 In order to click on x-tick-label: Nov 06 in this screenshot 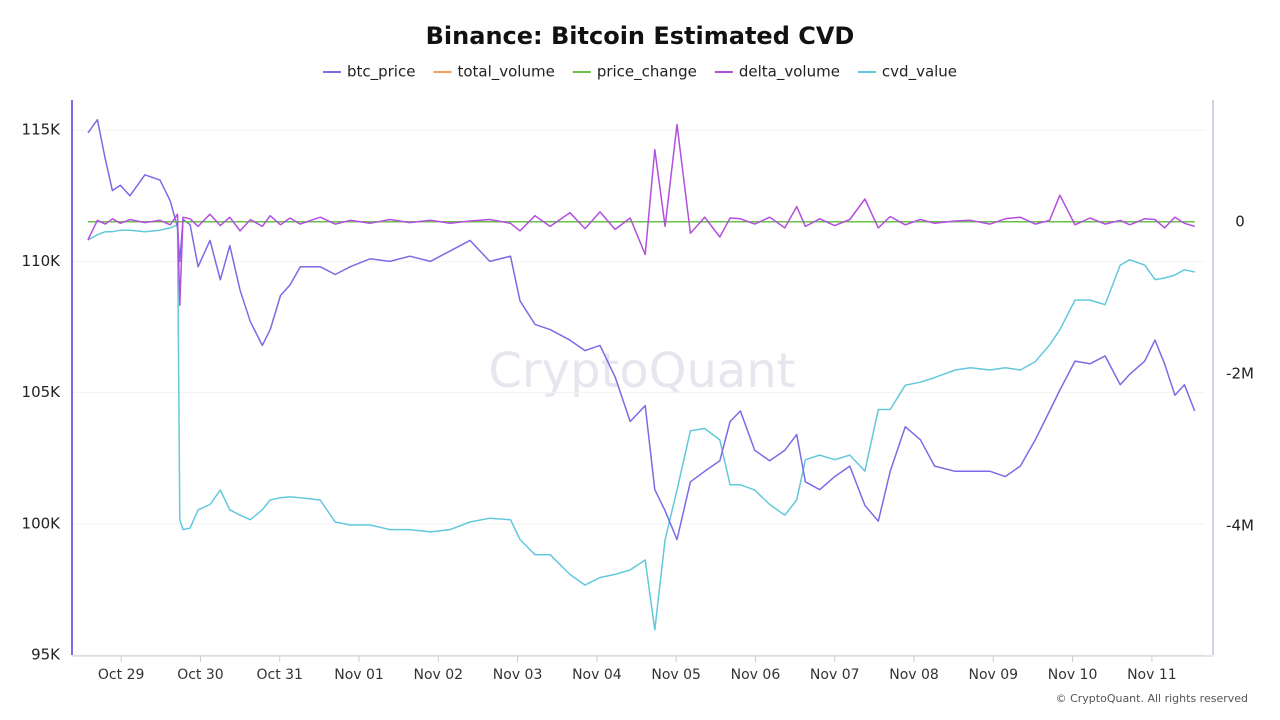, I will do `click(756, 675)`.